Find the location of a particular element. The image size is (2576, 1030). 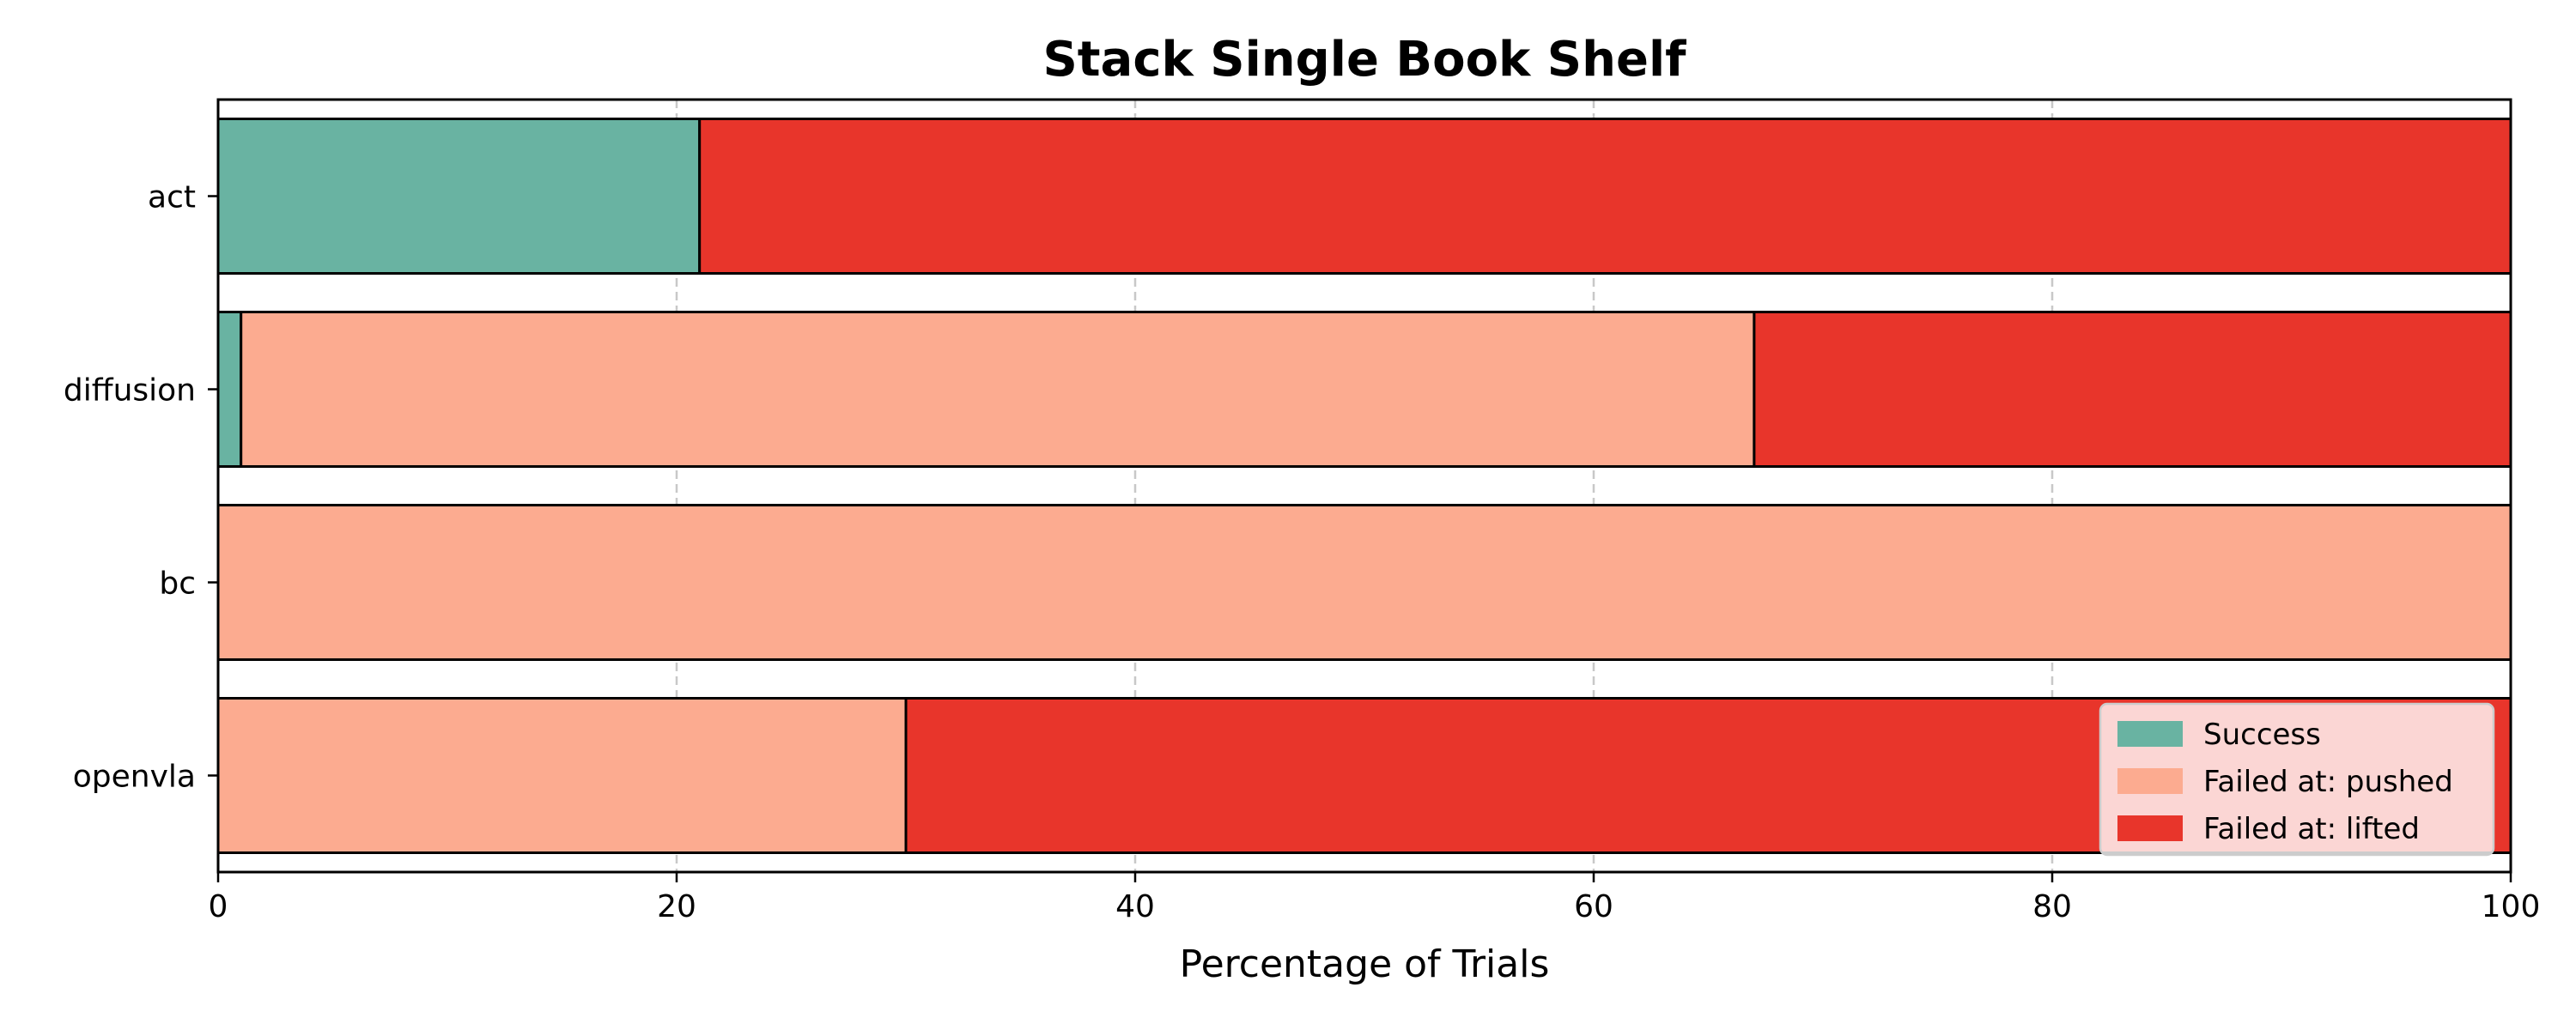

y-tick-label: act is located at coordinates (172, 197).